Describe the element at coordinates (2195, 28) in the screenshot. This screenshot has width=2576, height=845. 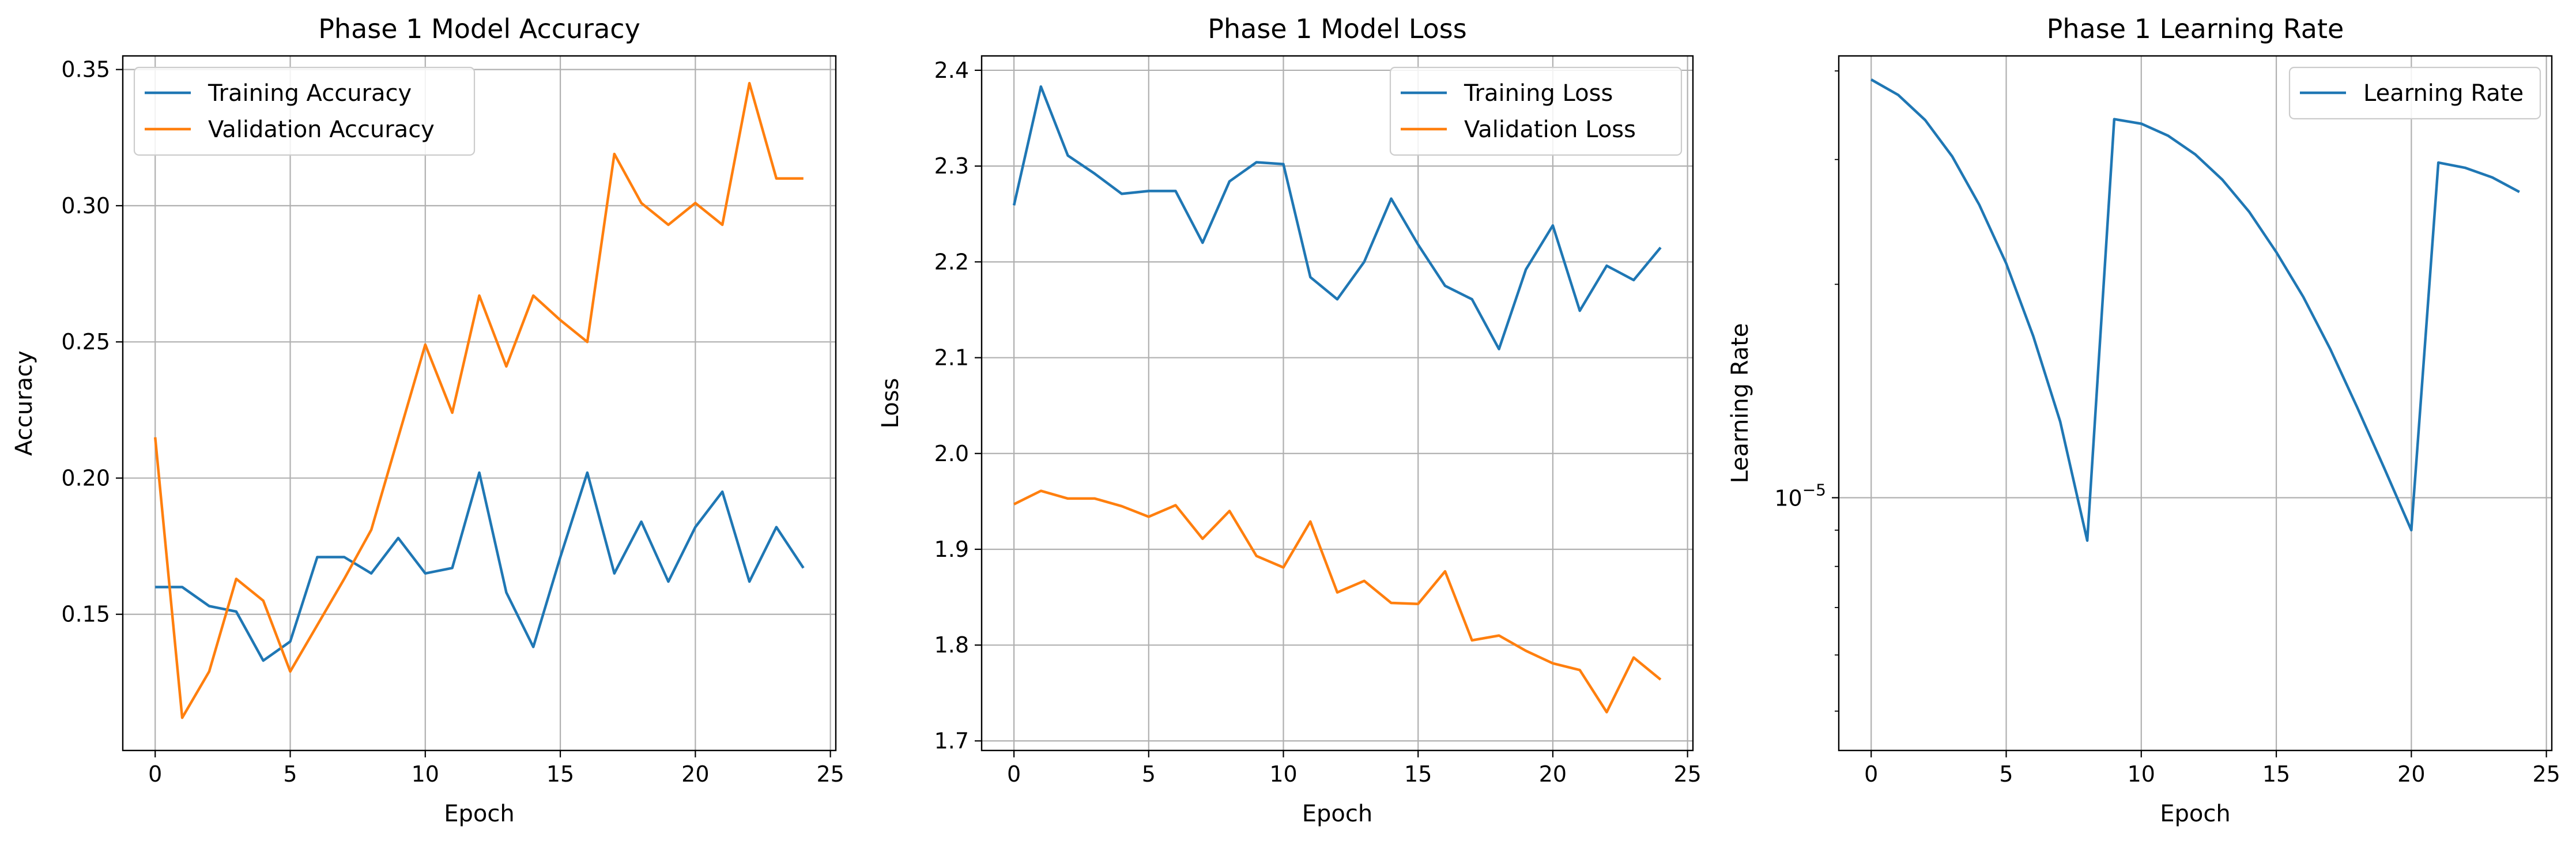
I see `chart-title: Phase 1 Learning Rate` at that location.